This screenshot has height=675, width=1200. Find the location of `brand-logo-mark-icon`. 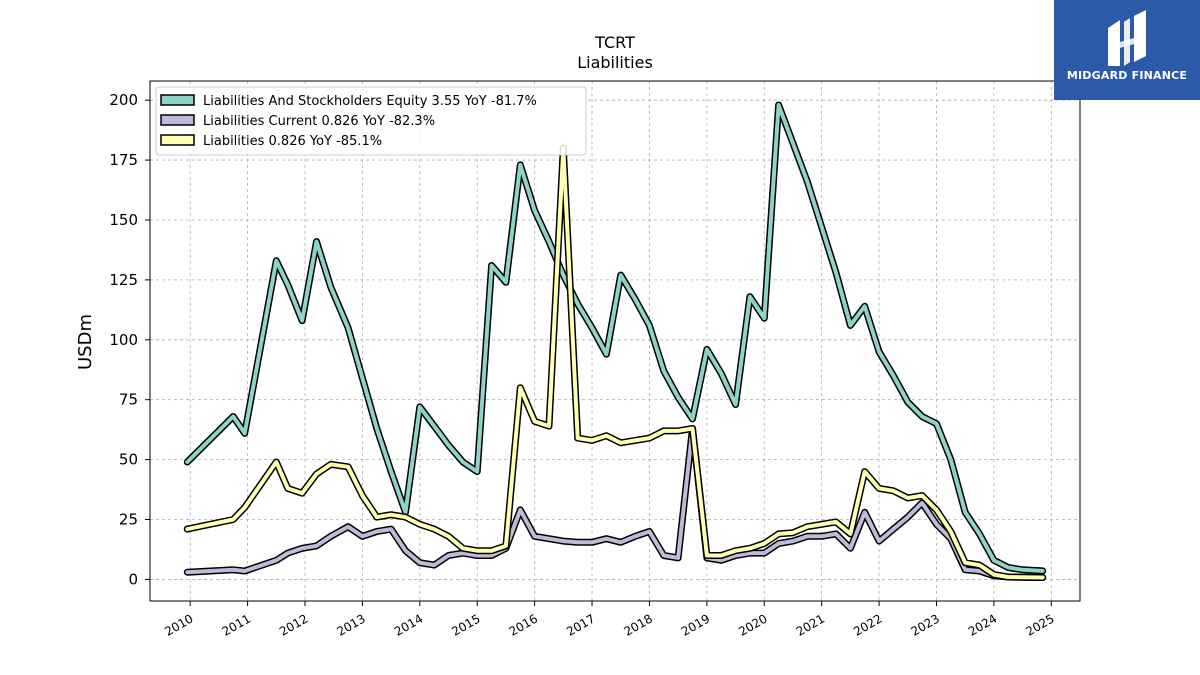

brand-logo-mark-icon is located at coordinates (1127, 38).